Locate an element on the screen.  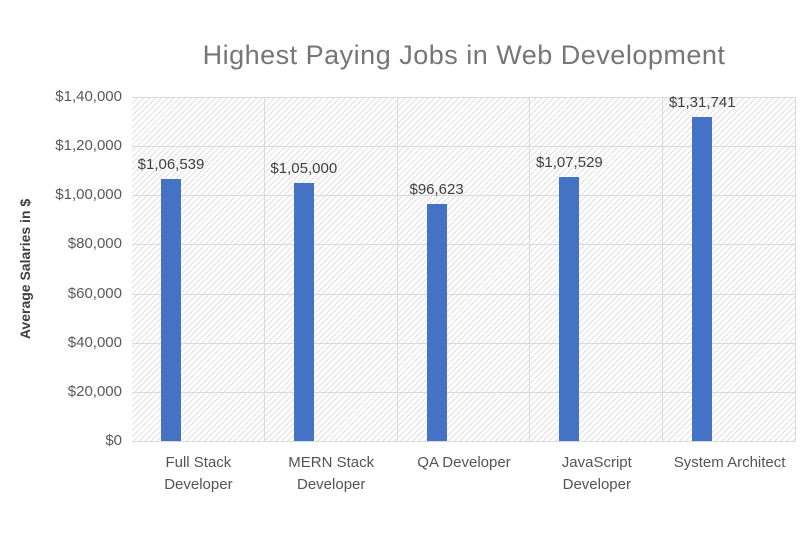
x-axis-label-line: JavaScript is located at coordinates (596, 462).